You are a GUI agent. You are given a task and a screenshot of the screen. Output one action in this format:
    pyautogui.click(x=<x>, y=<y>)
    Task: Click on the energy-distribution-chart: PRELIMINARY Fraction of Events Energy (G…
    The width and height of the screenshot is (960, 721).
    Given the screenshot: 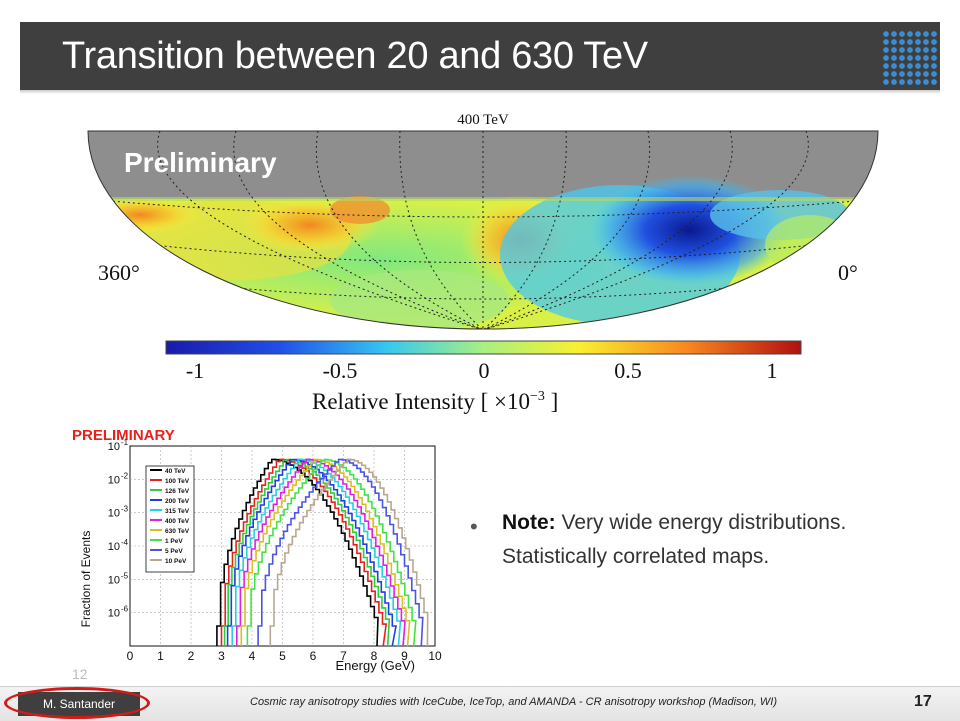 What is the action you would take?
    pyautogui.click(x=257, y=550)
    